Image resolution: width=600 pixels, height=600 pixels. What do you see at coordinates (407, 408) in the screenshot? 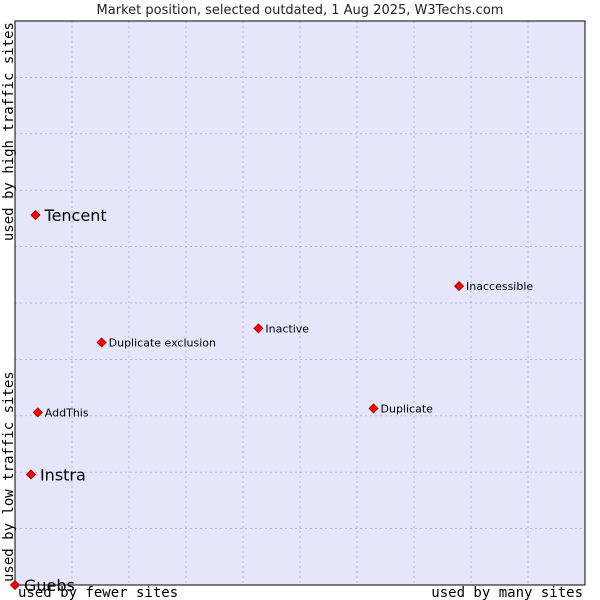
I see `point-label: Duplicate` at bounding box center [407, 408].